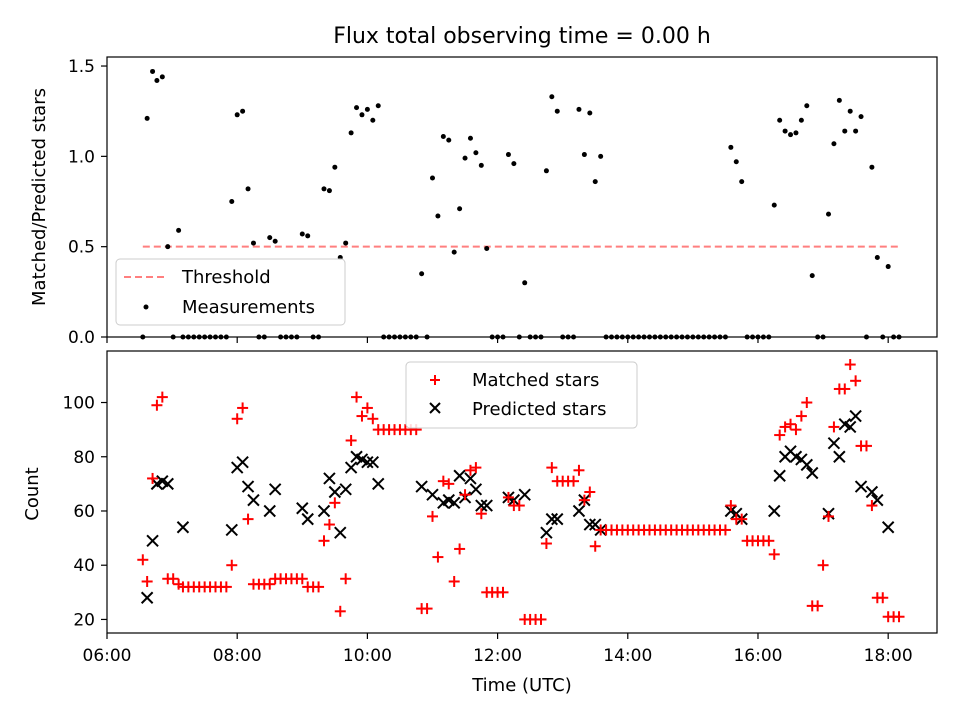  I want to click on top-legend-box, so click(230, 292).